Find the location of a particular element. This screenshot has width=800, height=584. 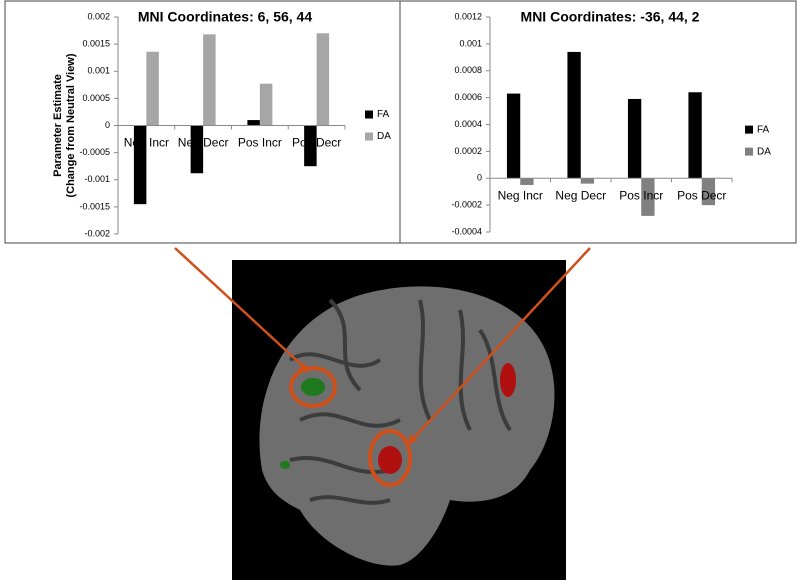

y-tick-label: 0.0006 is located at coordinates (468, 97).